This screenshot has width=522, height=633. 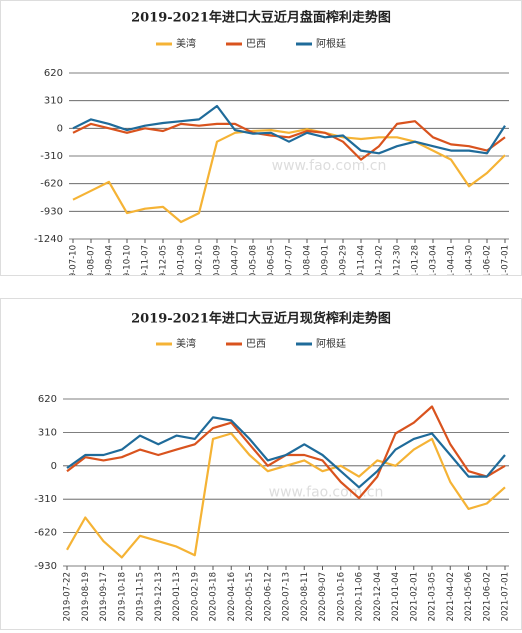 I want to click on x-tick-label: 2020-11-04, so click(x=362, y=260).